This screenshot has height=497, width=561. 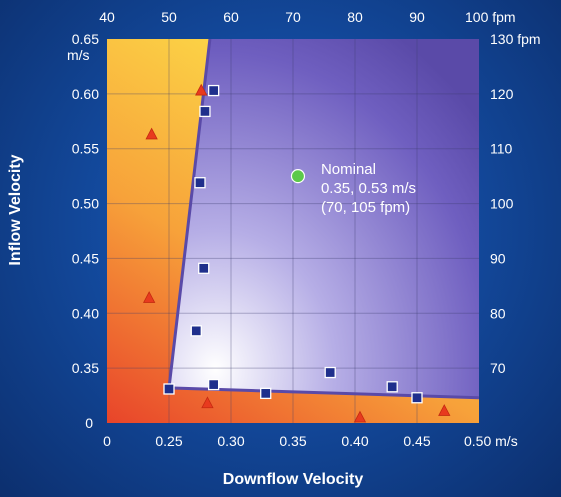 What do you see at coordinates (85, 368) in the screenshot?
I see `y-tick-label: 0.35` at bounding box center [85, 368].